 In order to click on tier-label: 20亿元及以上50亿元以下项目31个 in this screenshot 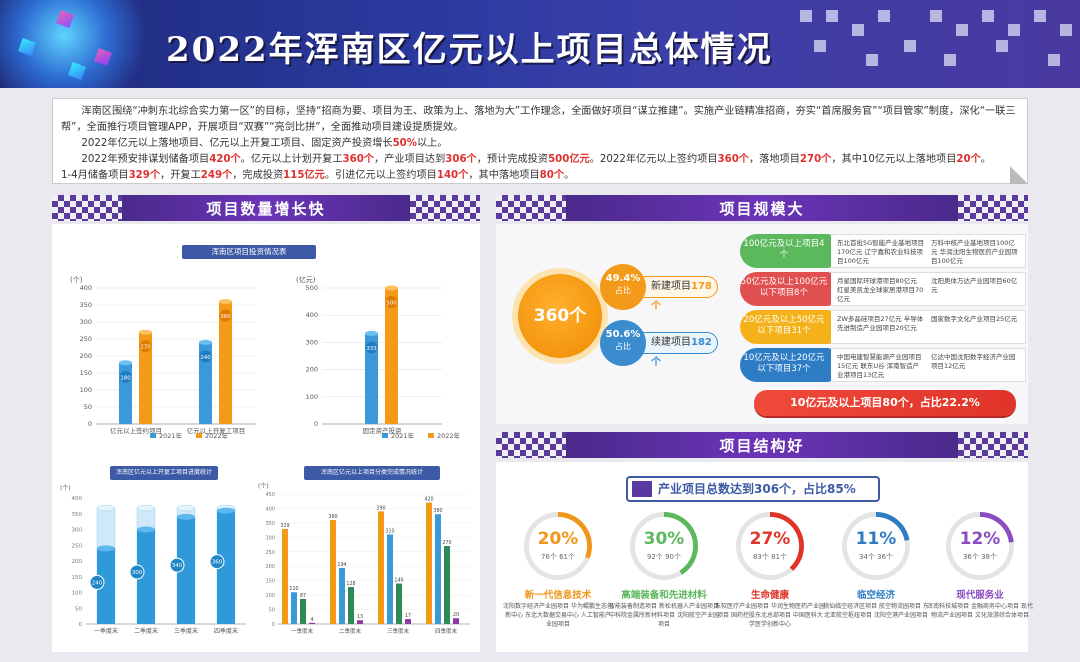, I will do `click(784, 327)`.